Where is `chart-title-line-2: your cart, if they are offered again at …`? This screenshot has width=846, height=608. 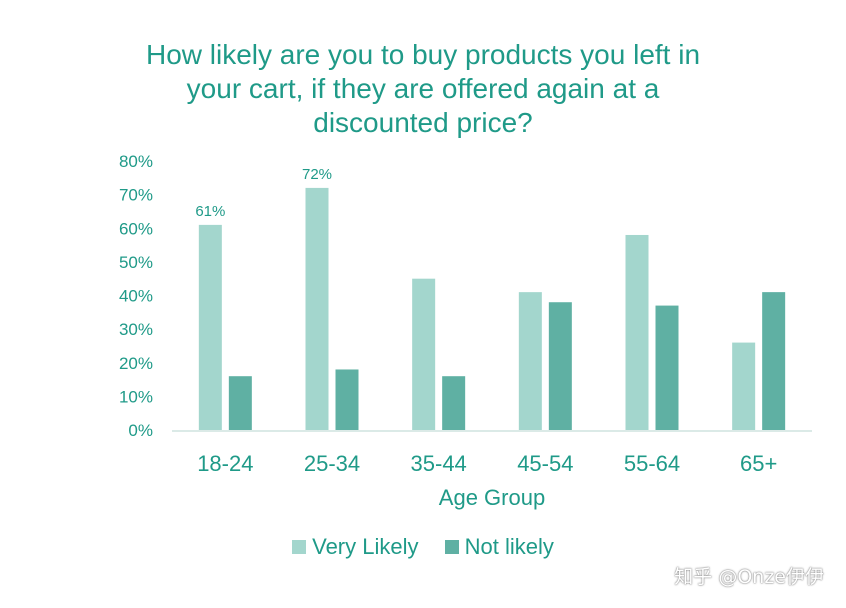 chart-title-line-2: your cart, if they are offered again at … is located at coordinates (423, 88).